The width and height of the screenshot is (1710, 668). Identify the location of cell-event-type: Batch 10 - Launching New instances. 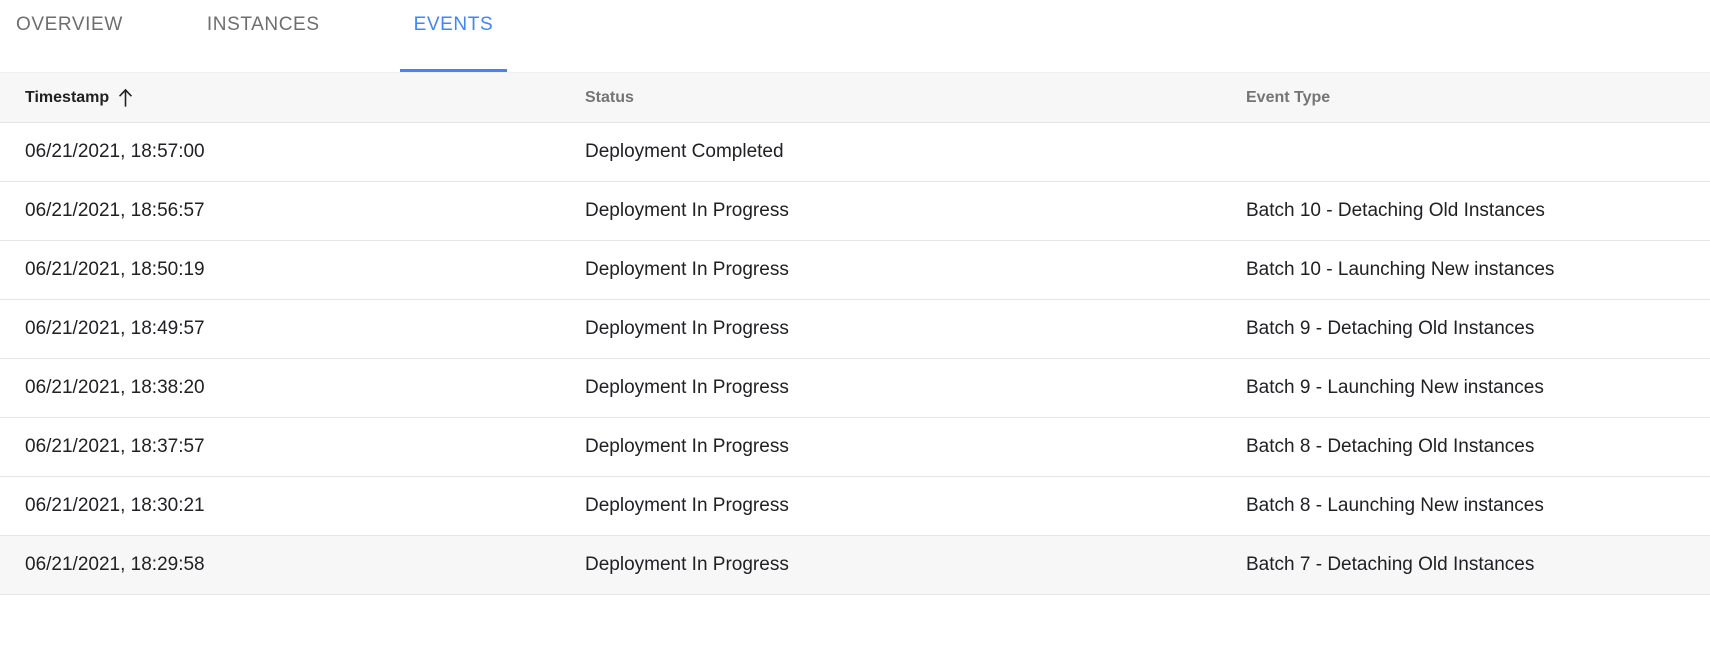
(1476, 270).